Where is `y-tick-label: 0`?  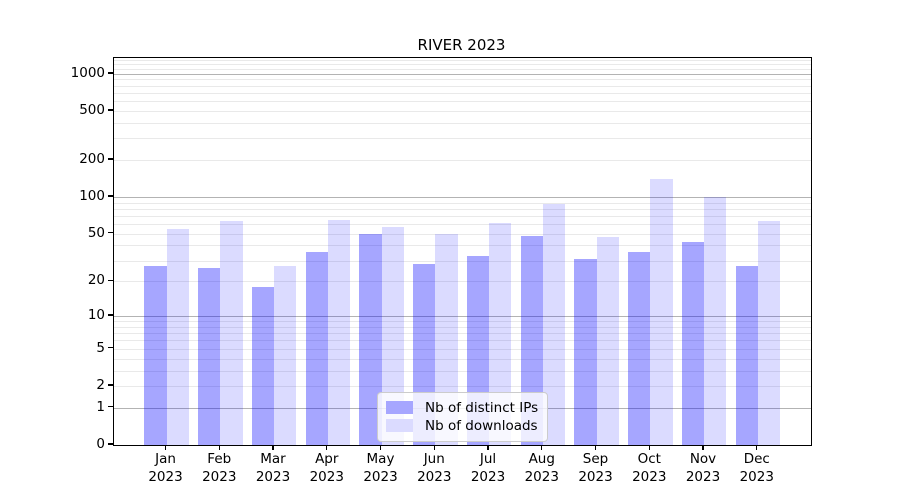
y-tick-label: 0 is located at coordinates (100, 444).